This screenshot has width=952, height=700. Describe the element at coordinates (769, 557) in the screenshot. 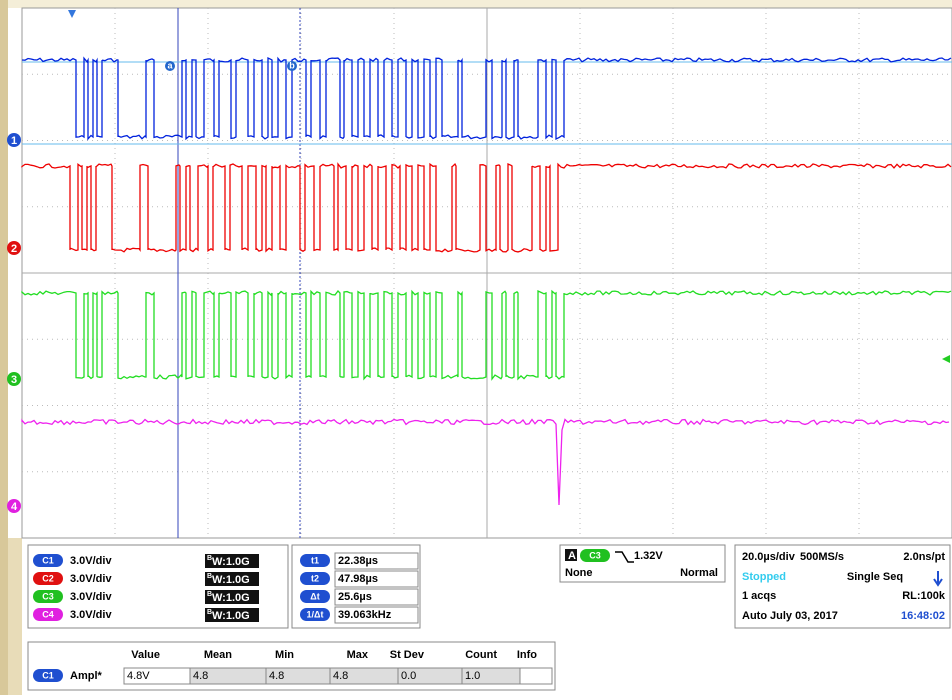

I see `timebase-scale: 20.0µs/div` at that location.